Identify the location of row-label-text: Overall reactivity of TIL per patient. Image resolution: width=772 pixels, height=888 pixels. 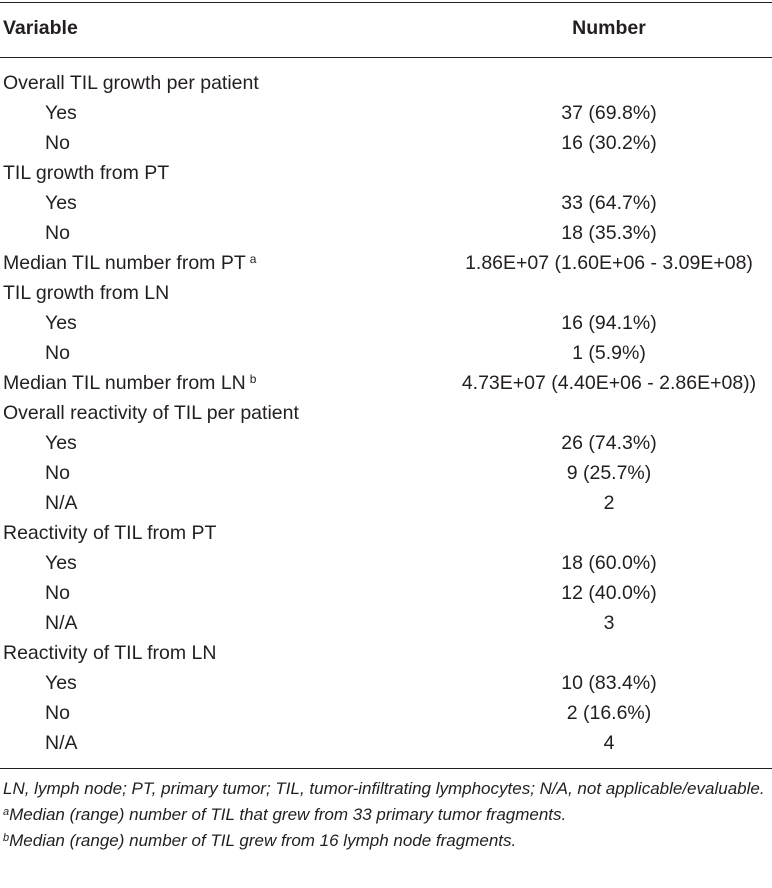
(151, 413).